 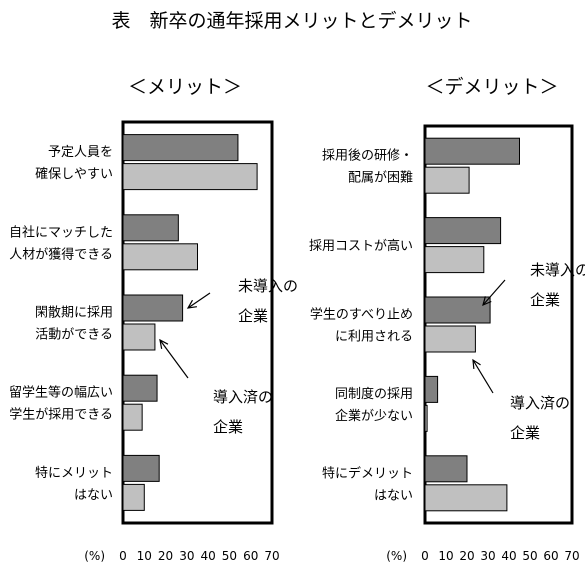 What do you see at coordinates (74, 335) in the screenshot?
I see `category-label: 活動ができる` at bounding box center [74, 335].